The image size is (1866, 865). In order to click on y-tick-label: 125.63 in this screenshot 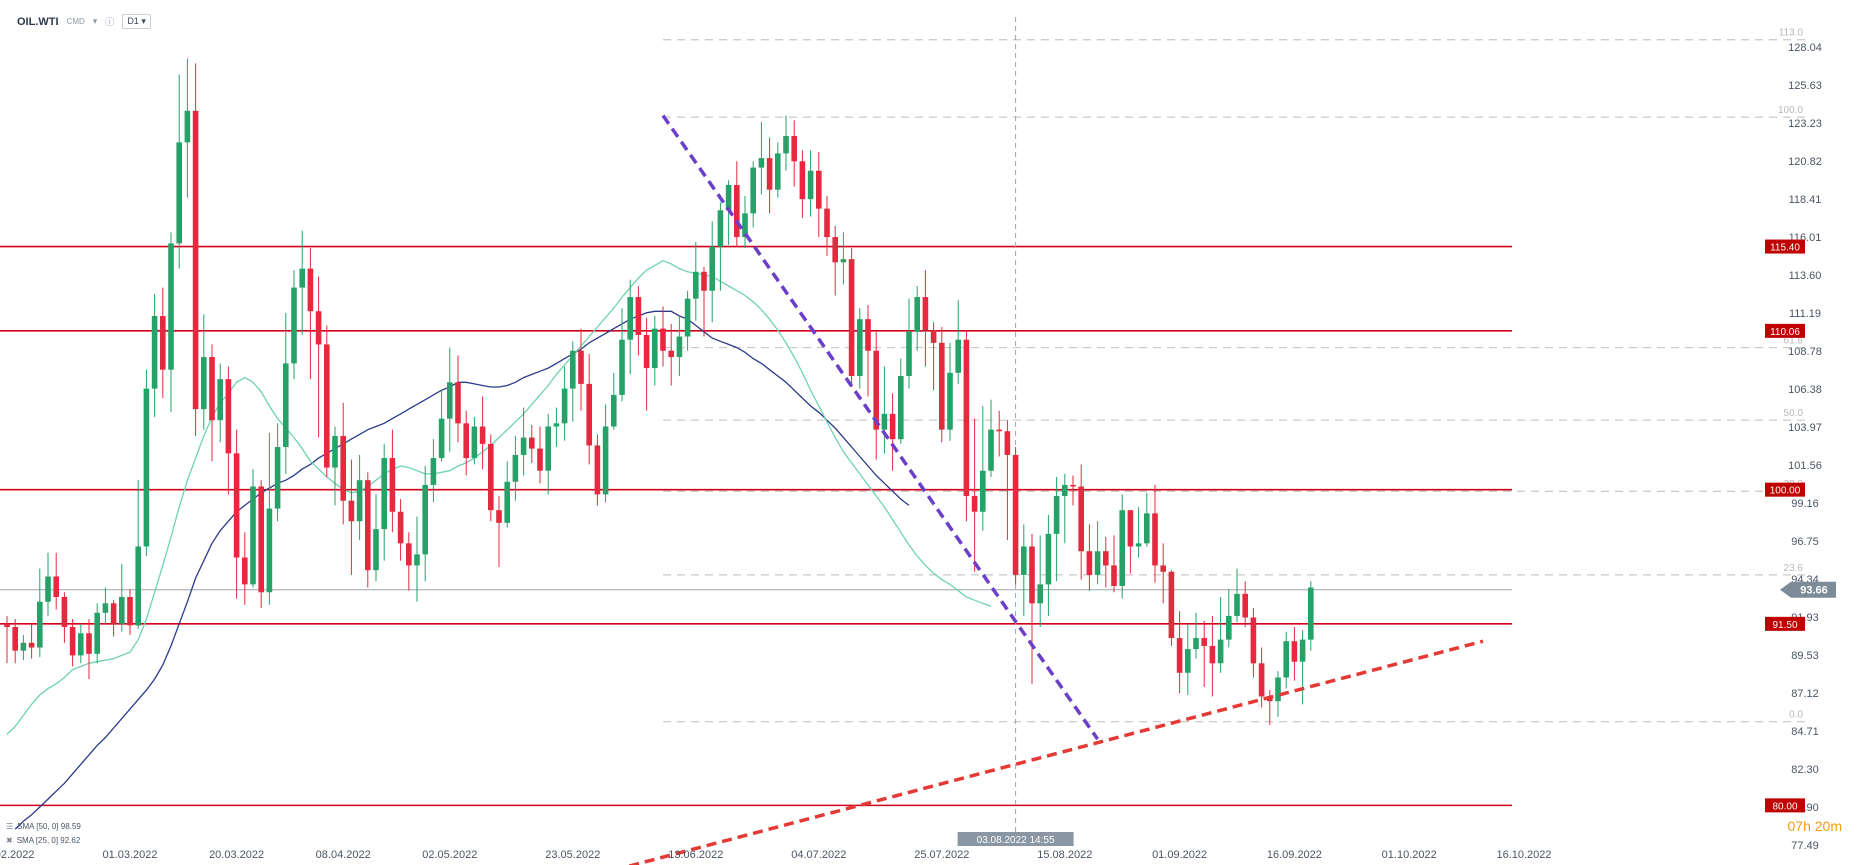, I will do `click(1805, 86)`.